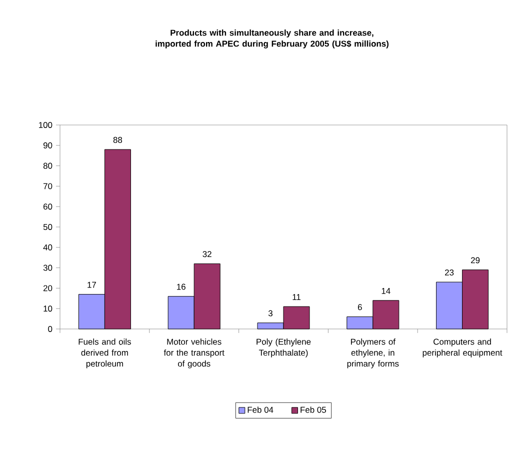 The height and width of the screenshot is (458, 530). Describe the element at coordinates (386, 291) in the screenshot. I see `data-label: 14` at that location.